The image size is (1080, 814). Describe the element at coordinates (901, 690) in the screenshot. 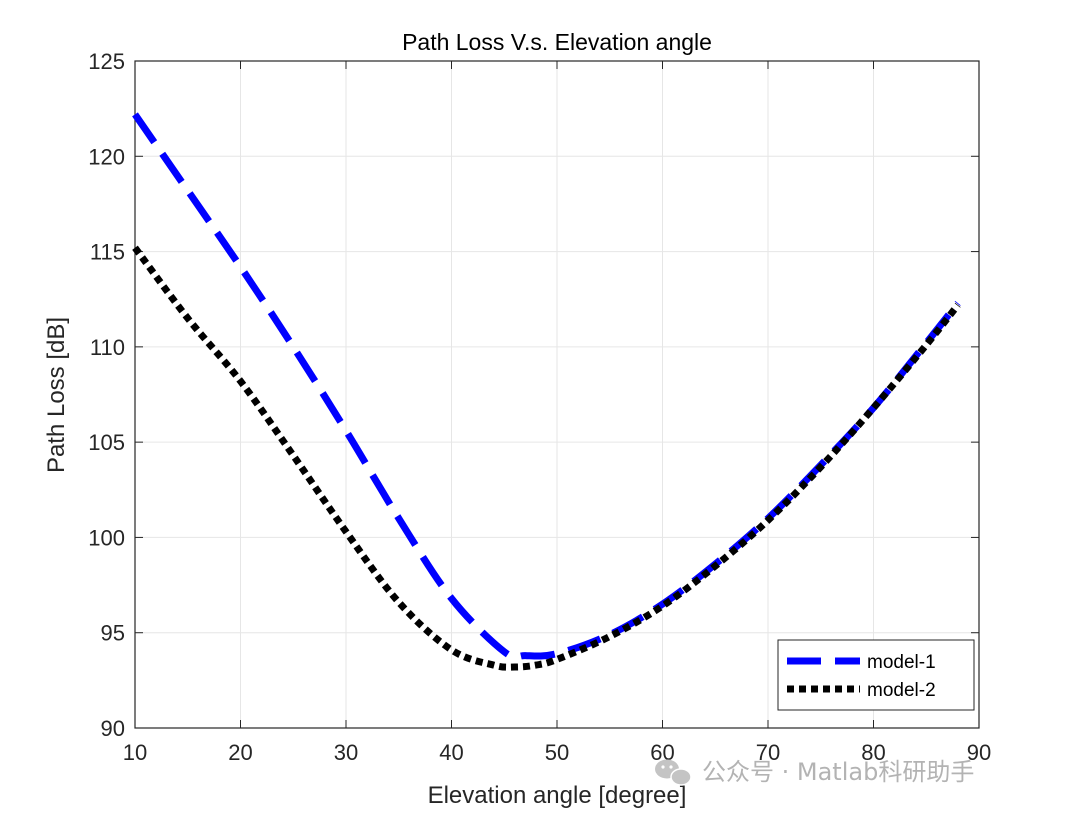

I see `legend-label-model-2: model-2` at that location.